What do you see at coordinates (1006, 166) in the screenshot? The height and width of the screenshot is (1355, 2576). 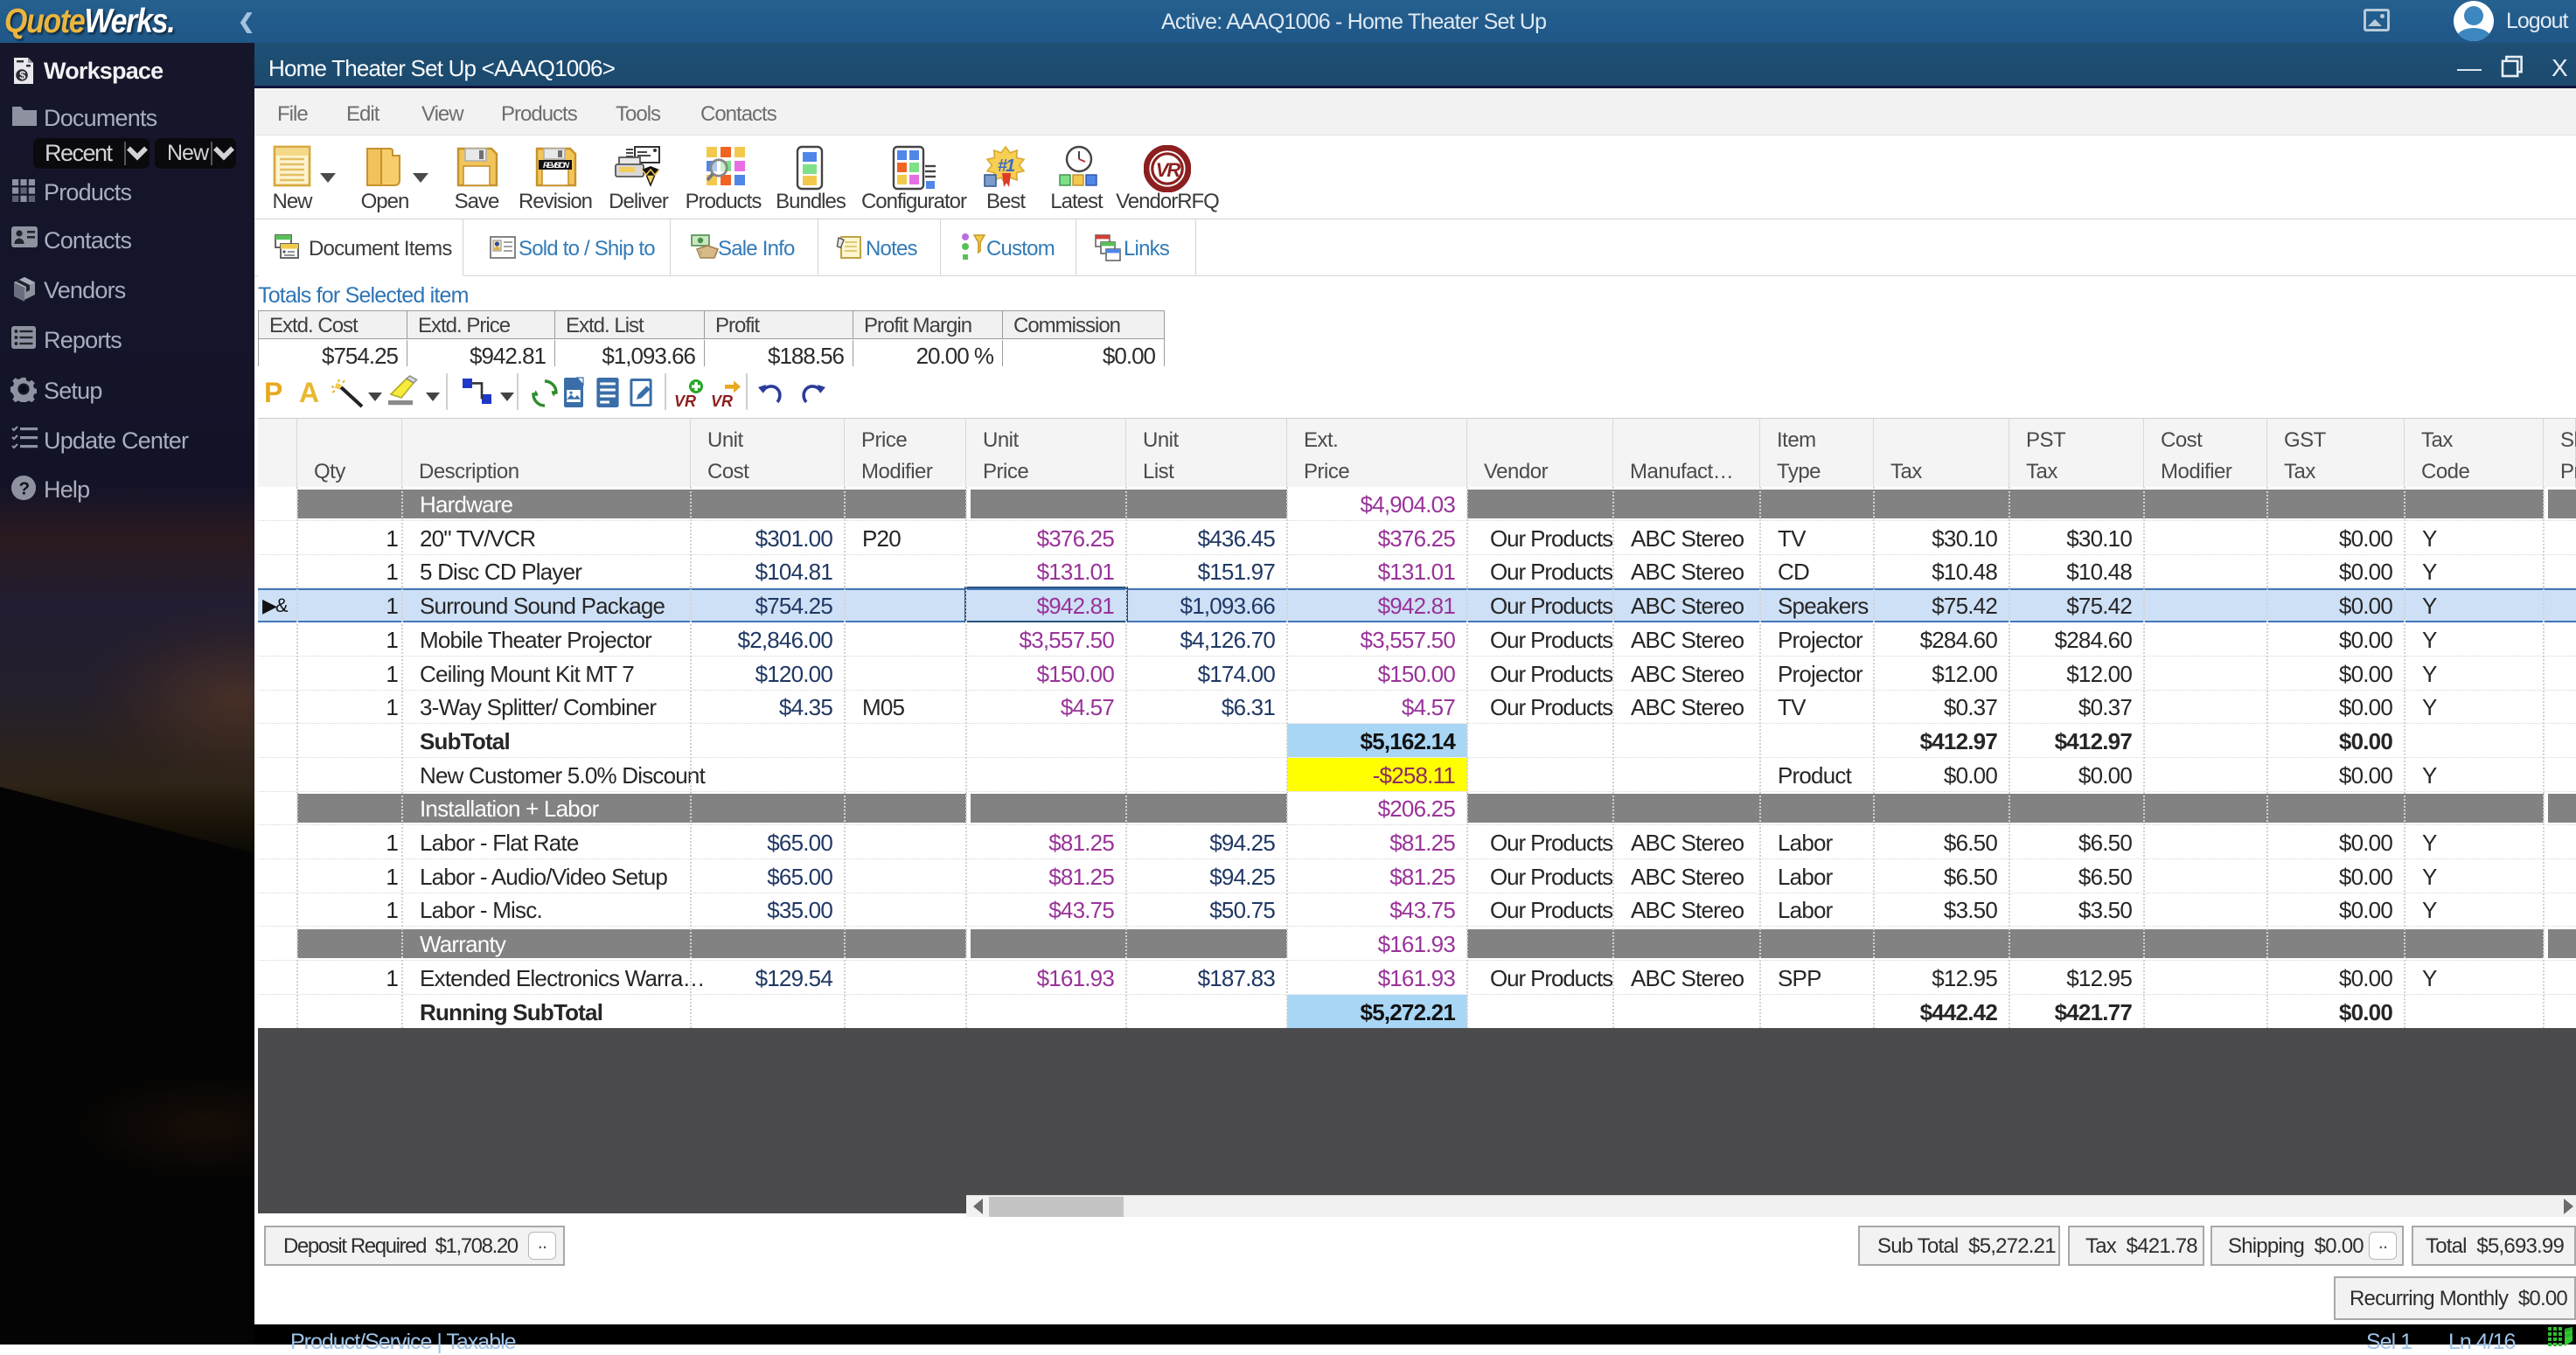 I see `svg-text: #1` at bounding box center [1006, 166].